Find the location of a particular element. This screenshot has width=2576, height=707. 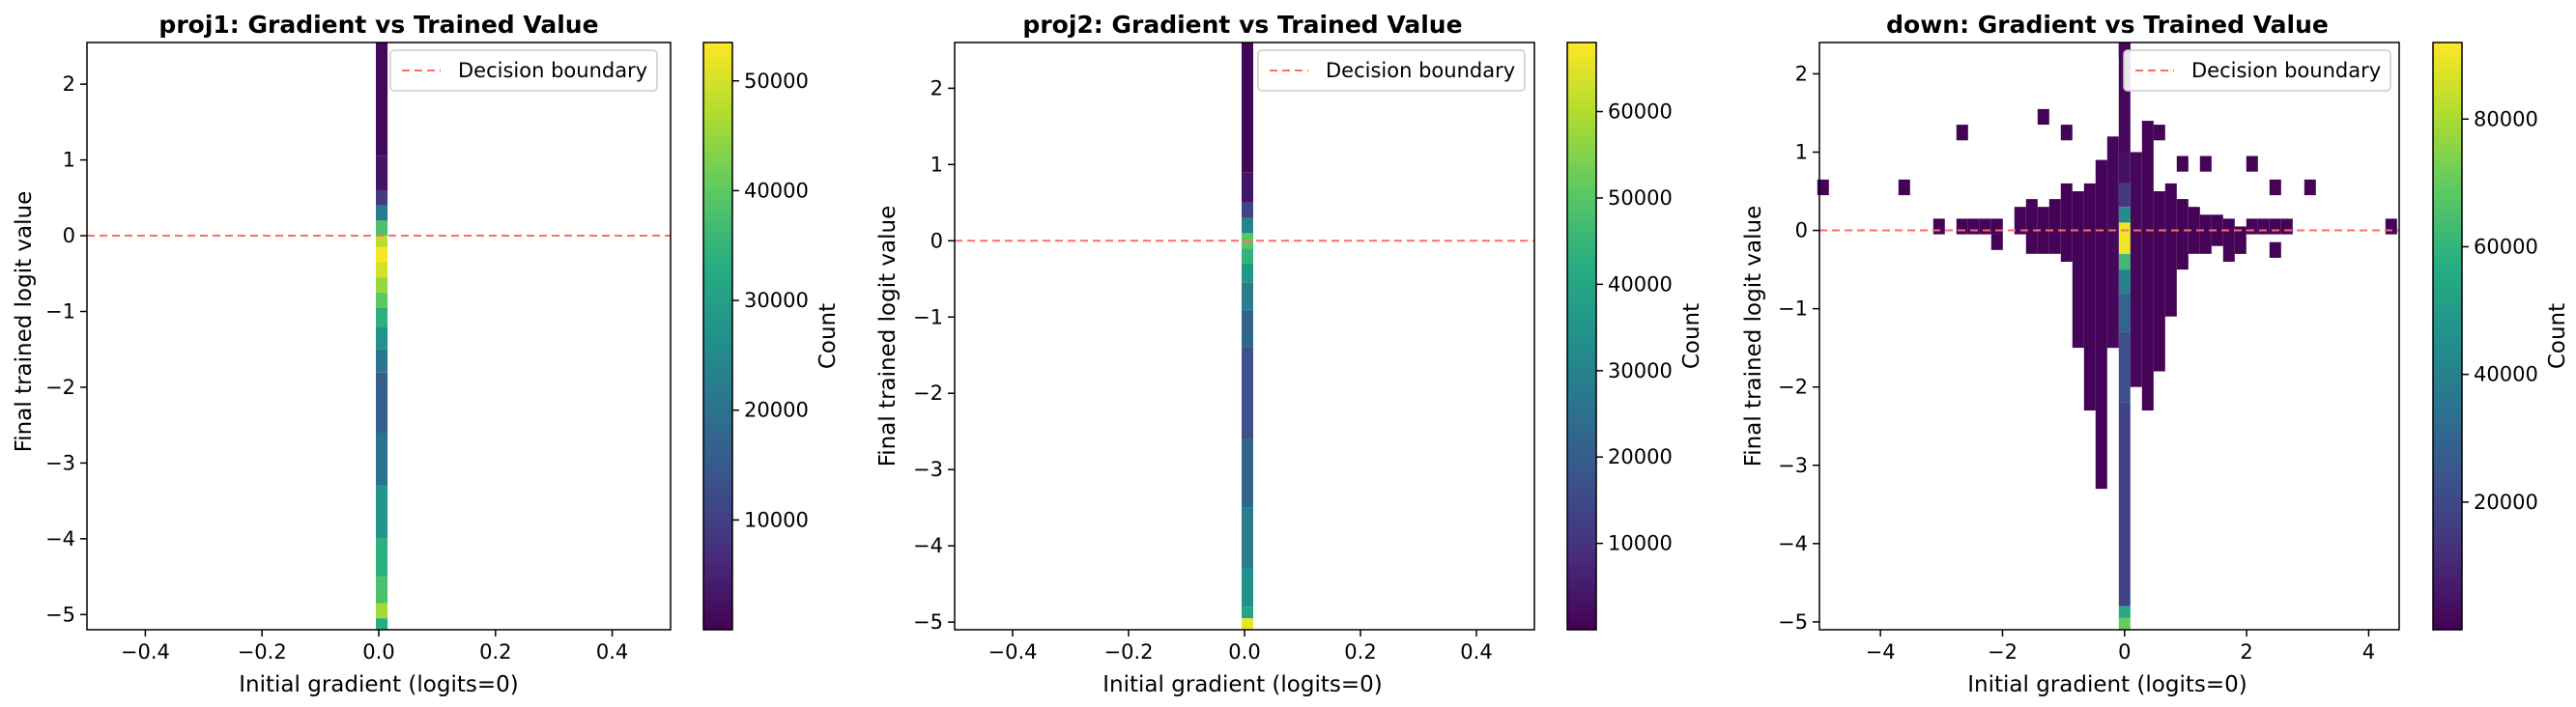

colorbar: 10000 20000 30000 40000 50000 Count is located at coordinates (772, 336).